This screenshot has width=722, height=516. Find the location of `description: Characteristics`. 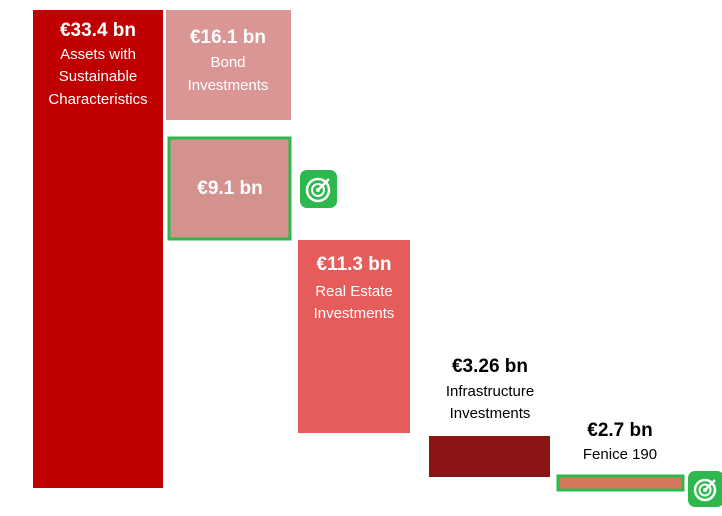

description: Characteristics is located at coordinates (97, 99).